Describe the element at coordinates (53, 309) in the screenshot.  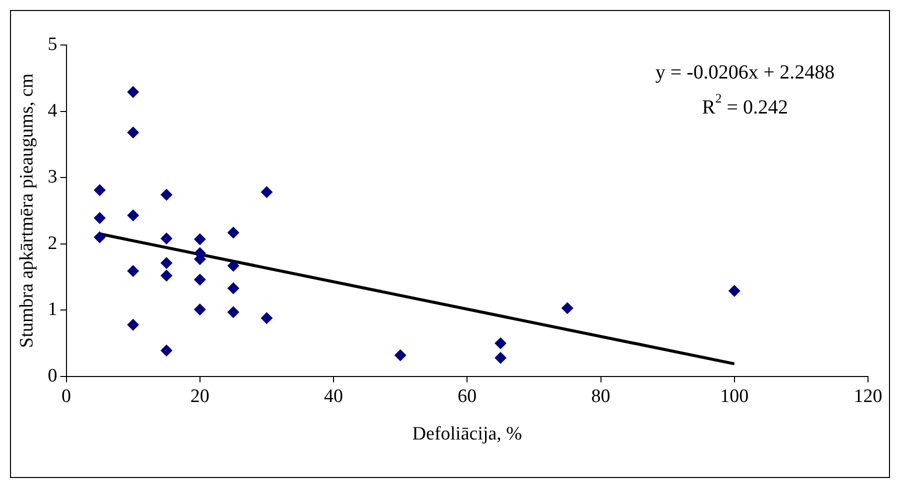
I see `y-tick-label: 1` at that location.